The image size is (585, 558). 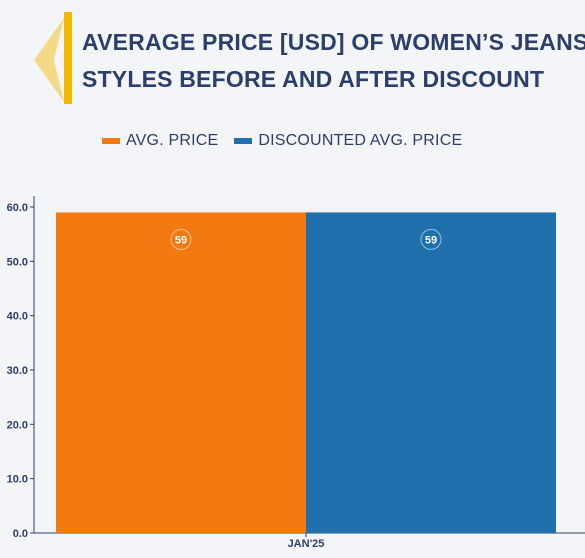 I want to click on y-tick-label: 40.0, so click(x=17, y=317).